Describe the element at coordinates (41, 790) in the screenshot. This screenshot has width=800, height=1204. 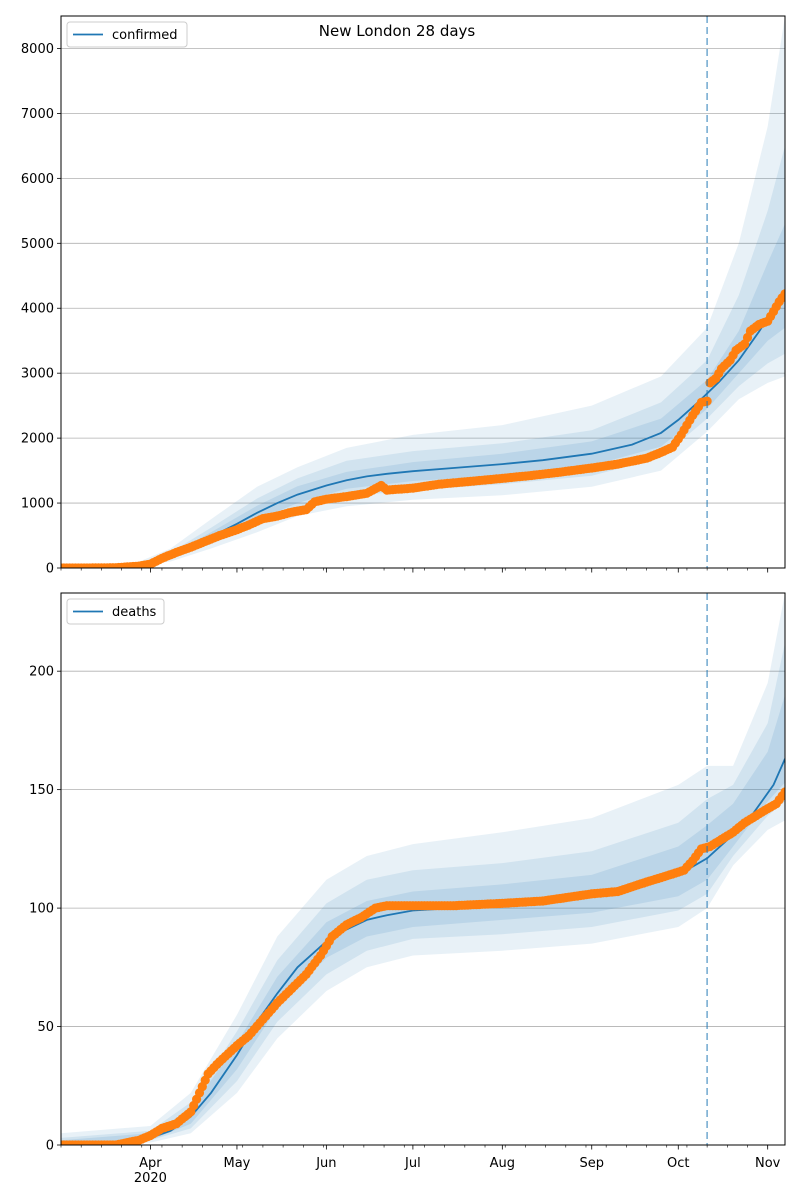
I see `y-tick-label: 150` at that location.